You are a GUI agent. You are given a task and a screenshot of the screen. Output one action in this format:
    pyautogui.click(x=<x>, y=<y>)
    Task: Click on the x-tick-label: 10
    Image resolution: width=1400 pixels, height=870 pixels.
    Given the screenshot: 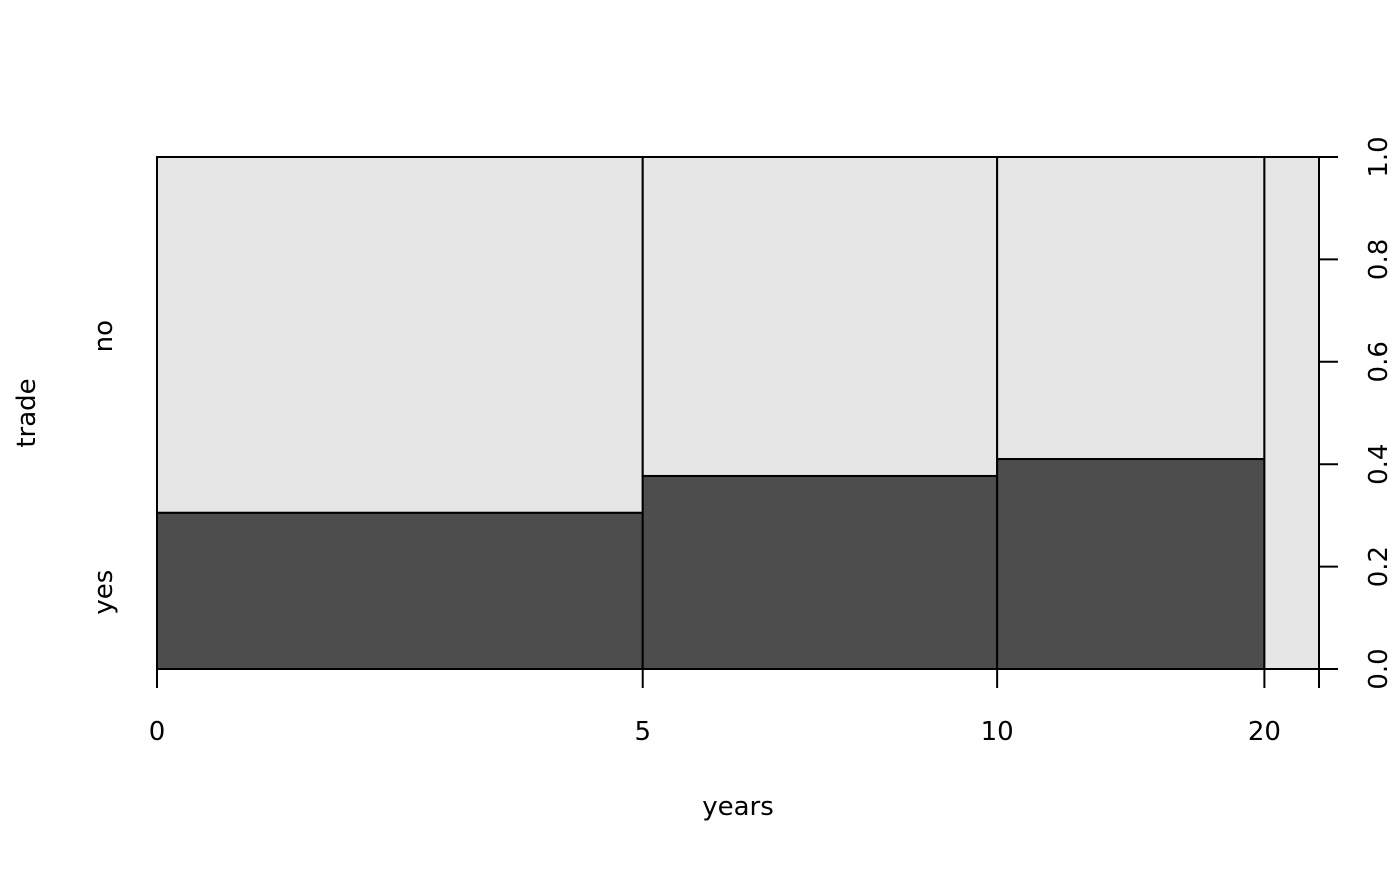 What is the action you would take?
    pyautogui.click(x=997, y=732)
    